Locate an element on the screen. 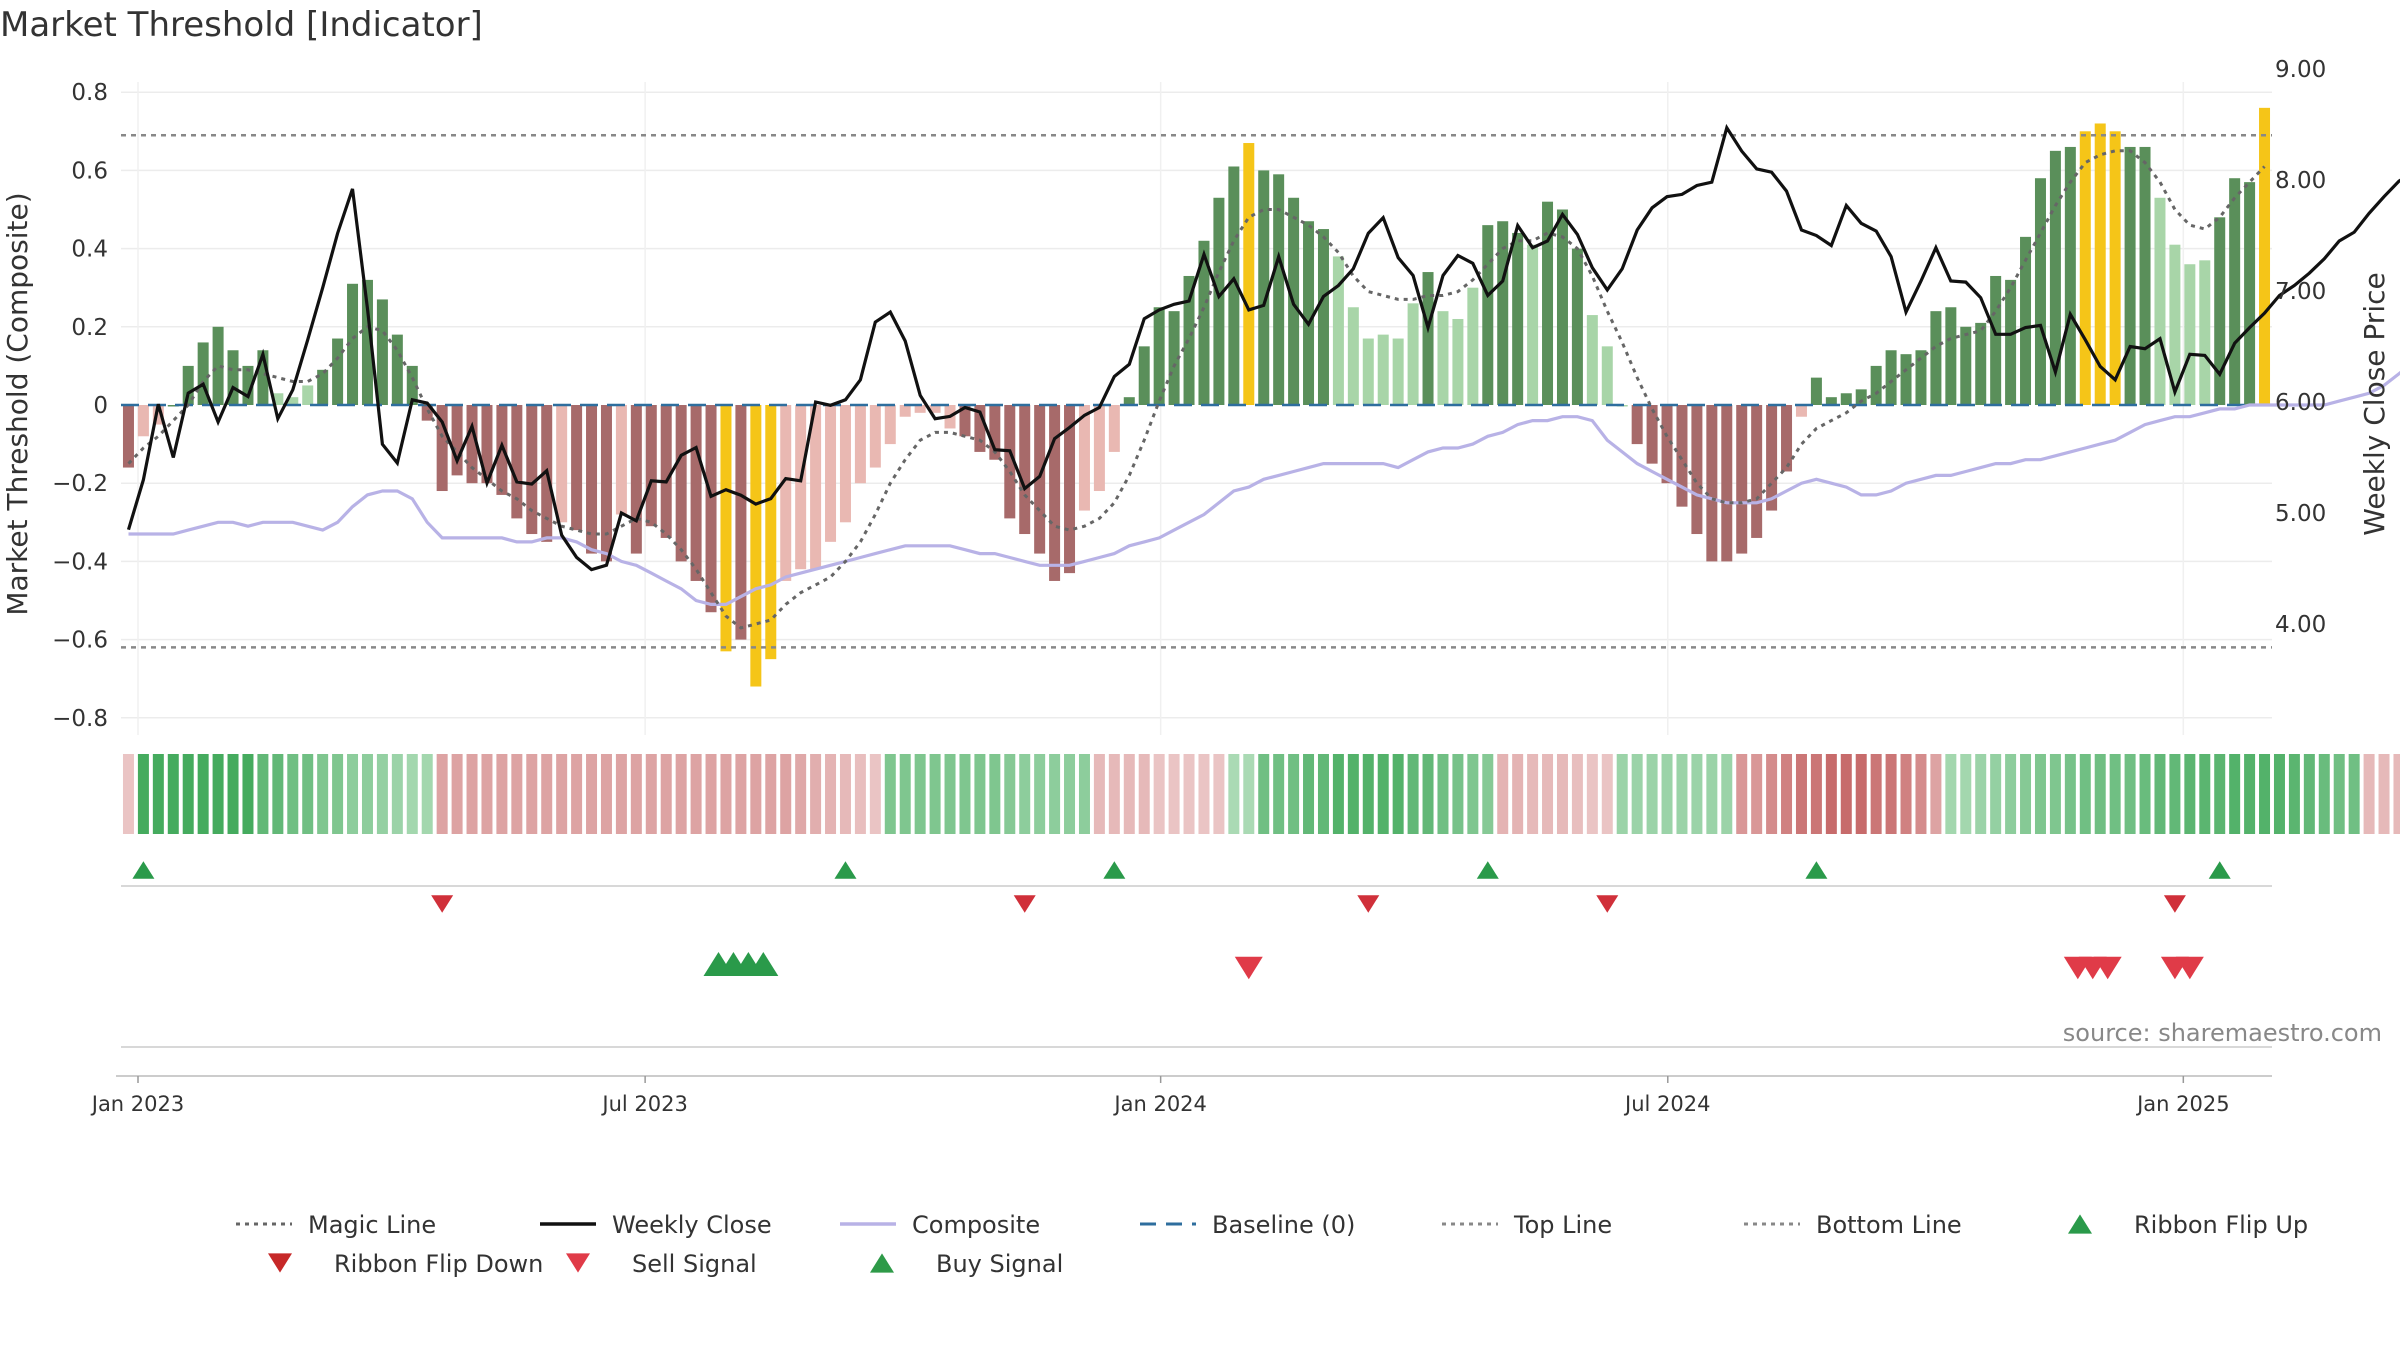 The width and height of the screenshot is (2400, 1354). chart-title: Market Threshold [Indicator] is located at coordinates (241, 25).